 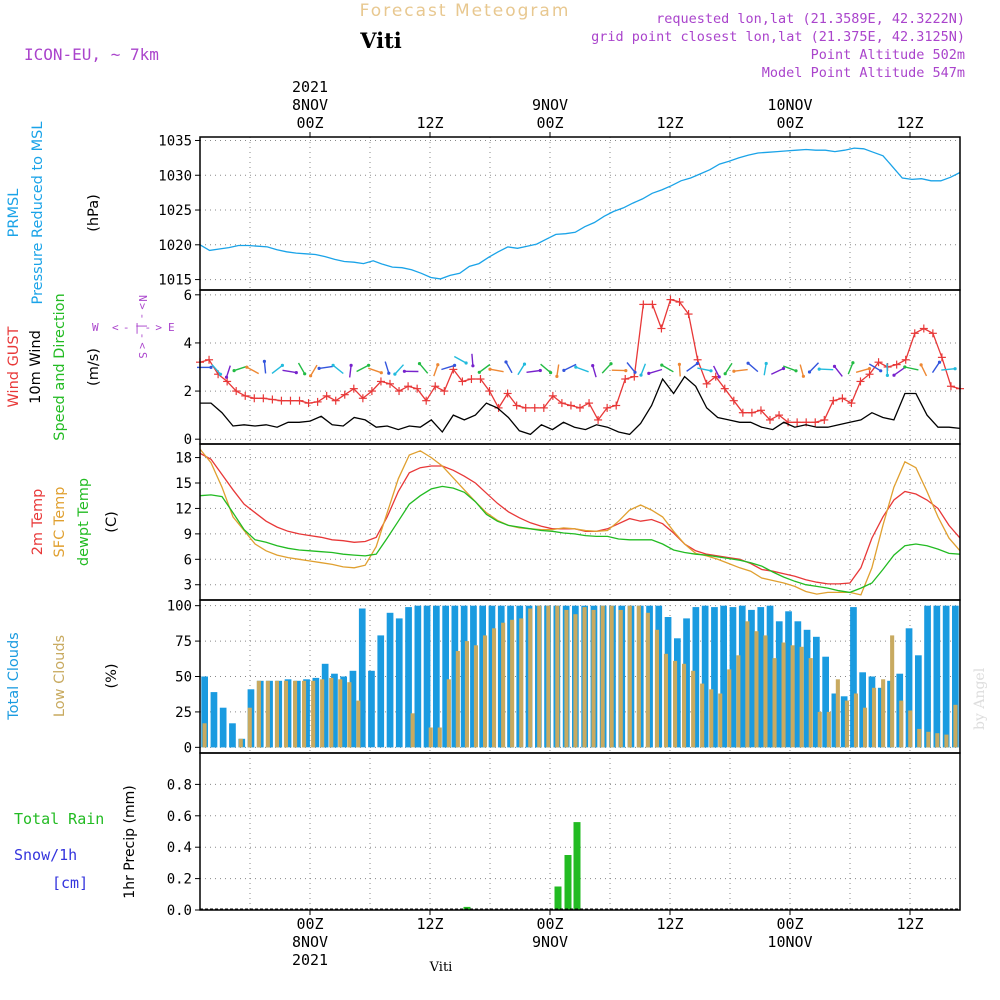 I want to click on model-altitude: Model Point Altitude 547m, so click(x=863, y=73).